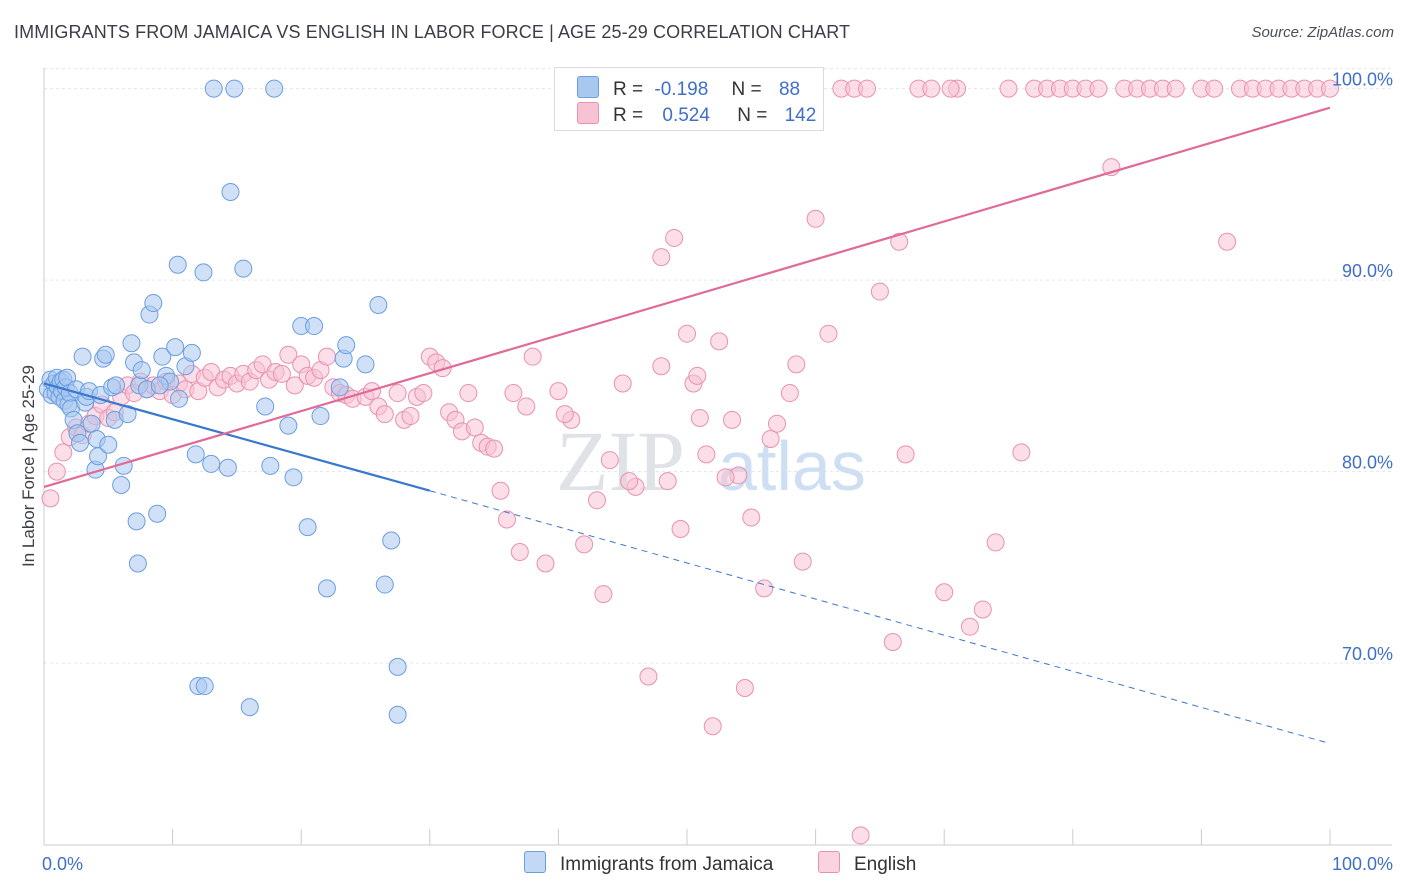 The image size is (1406, 892). I want to click on bottom-legend-swatch-blue, so click(535, 862).